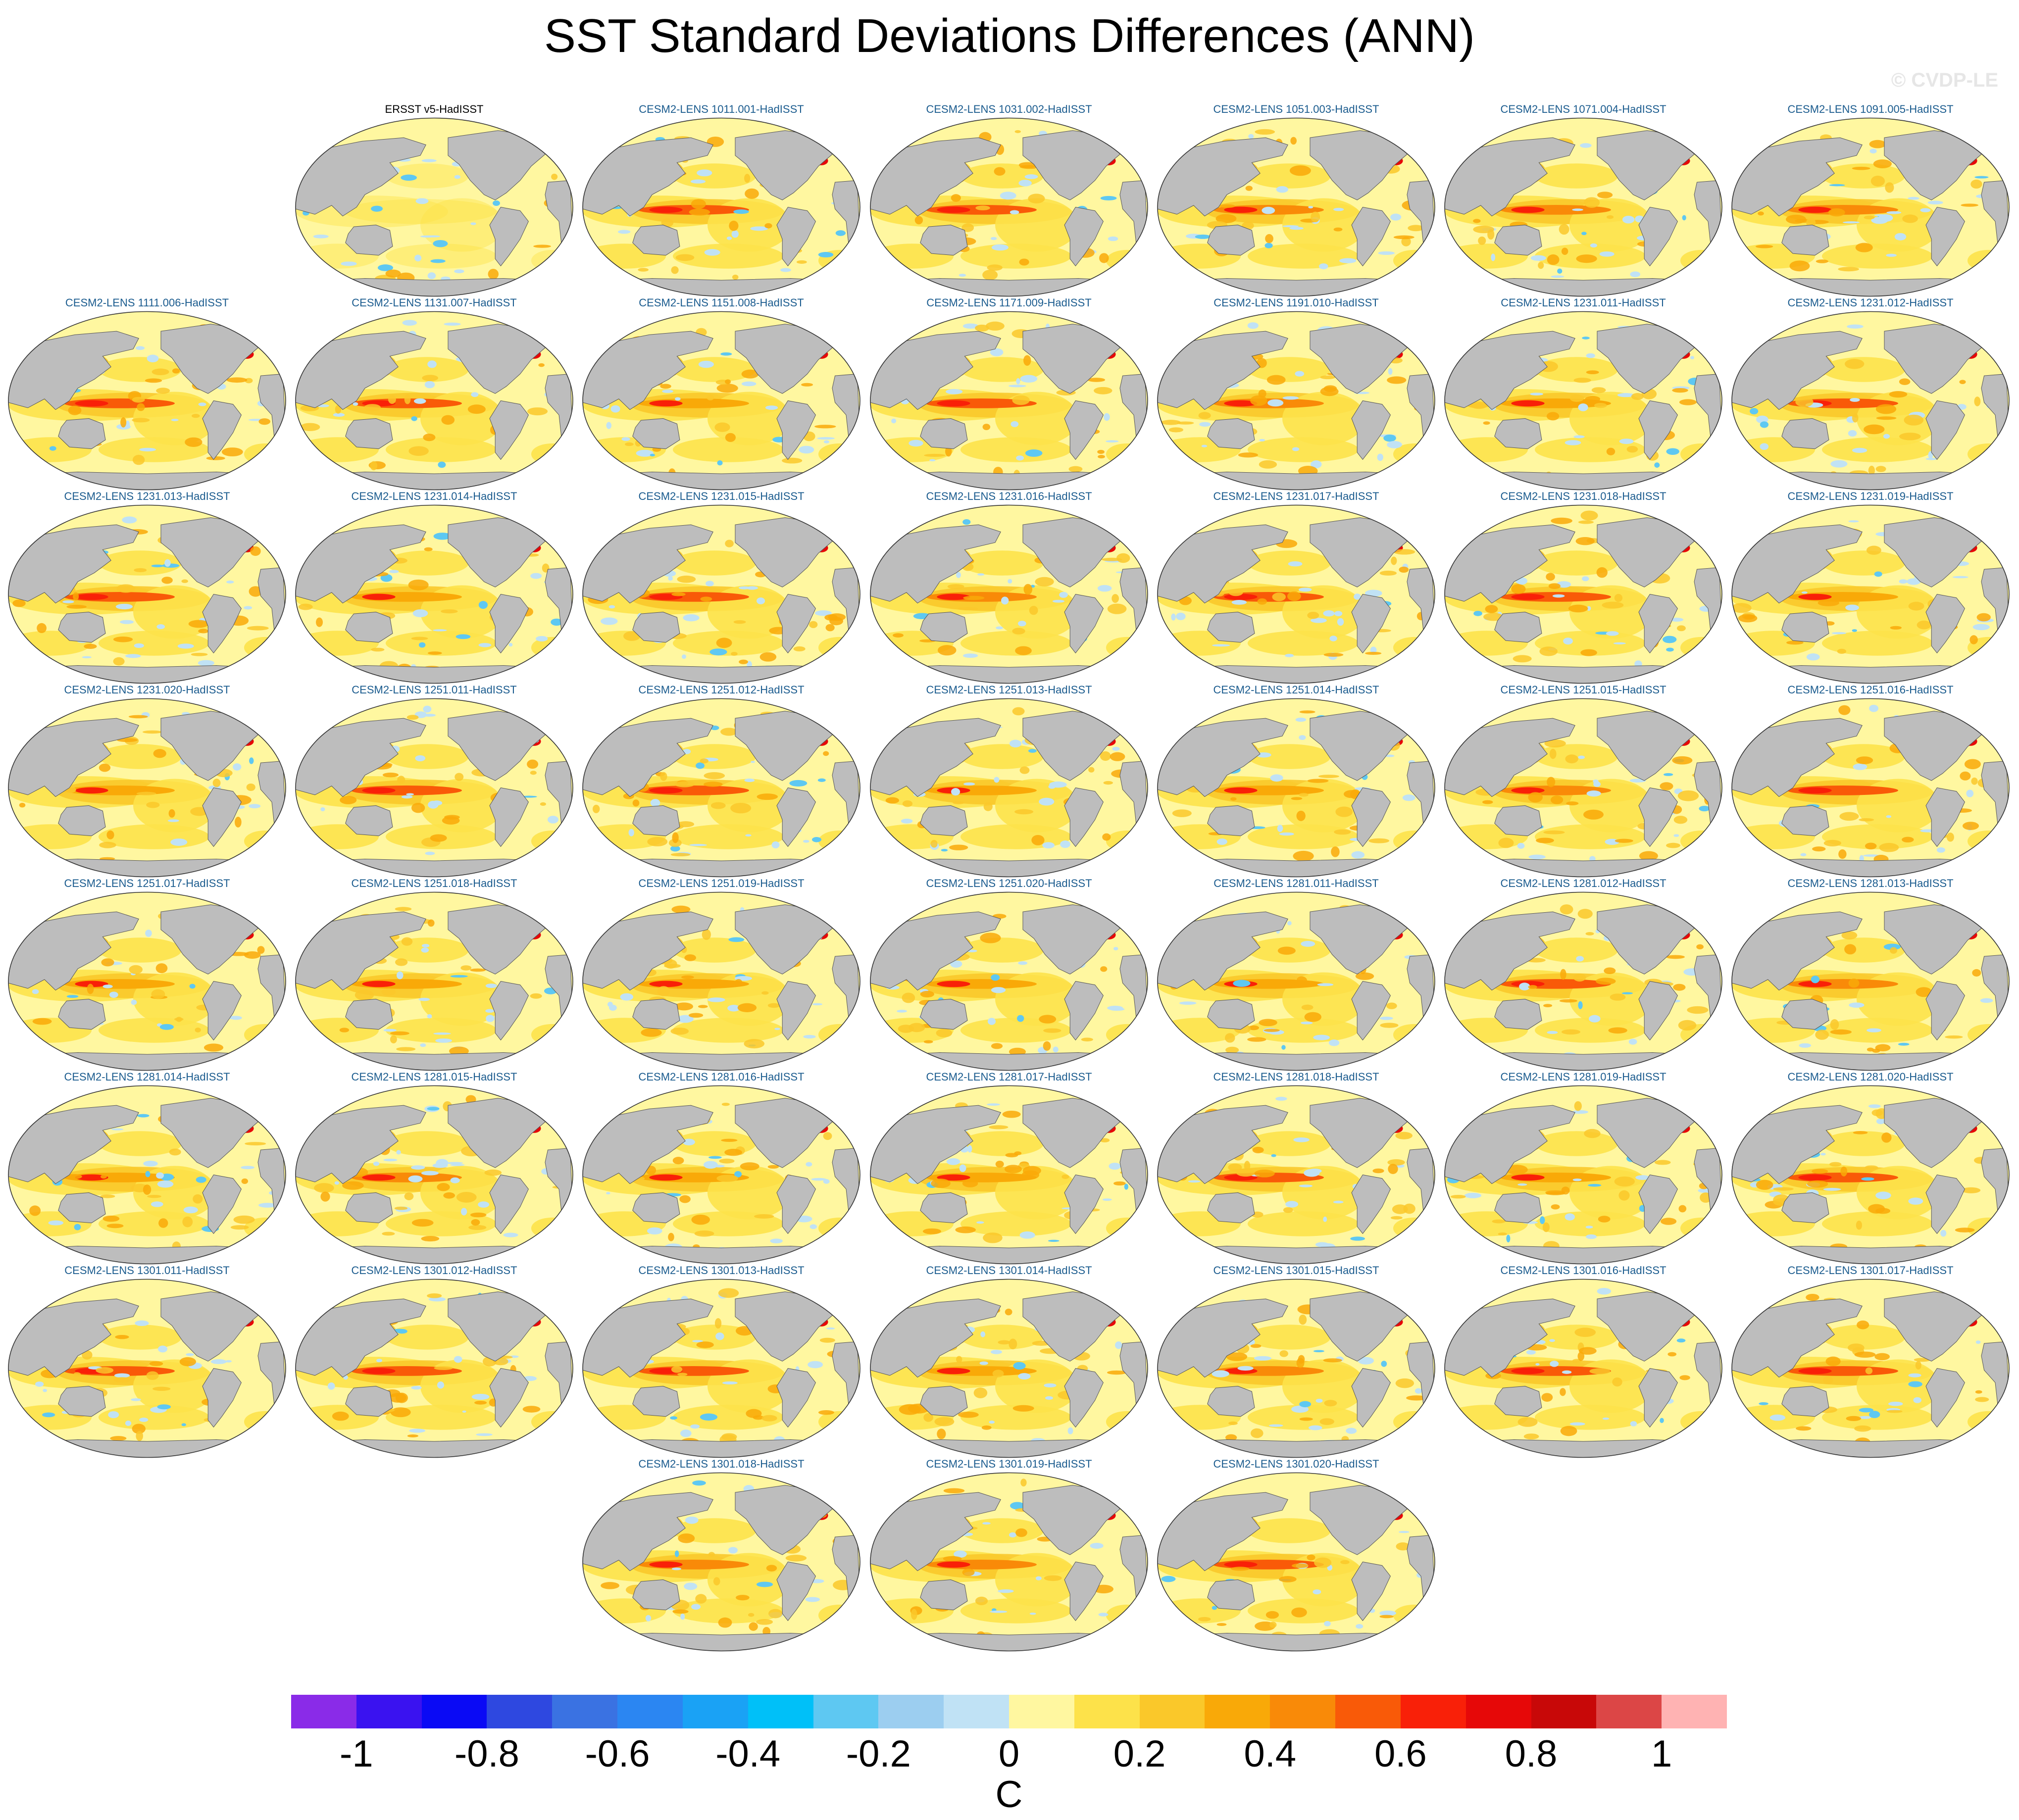 The image size is (2019, 1820). Describe the element at coordinates (1583, 302) in the screenshot. I see `panel-title: CESM2-LENS 1231.011-HadISST` at that location.